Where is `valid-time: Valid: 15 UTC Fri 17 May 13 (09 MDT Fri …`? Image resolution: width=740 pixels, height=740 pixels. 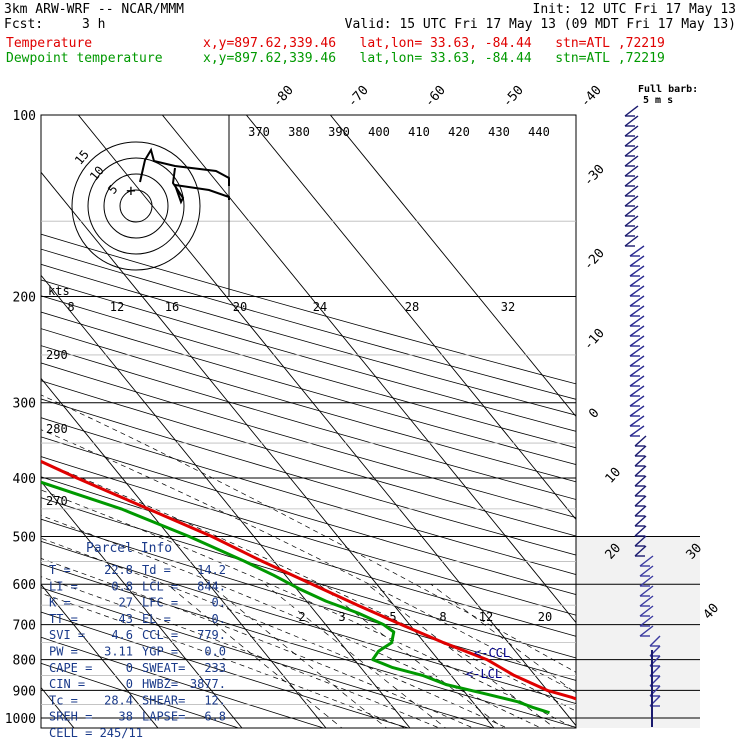 valid-time: Valid: 15 UTC Fri 17 May 13 (09 MDT Fri … is located at coordinates (540, 24).